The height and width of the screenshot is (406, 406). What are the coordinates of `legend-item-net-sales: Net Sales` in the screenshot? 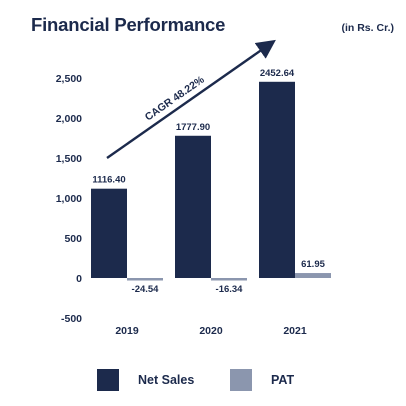 It's located at (145, 380).